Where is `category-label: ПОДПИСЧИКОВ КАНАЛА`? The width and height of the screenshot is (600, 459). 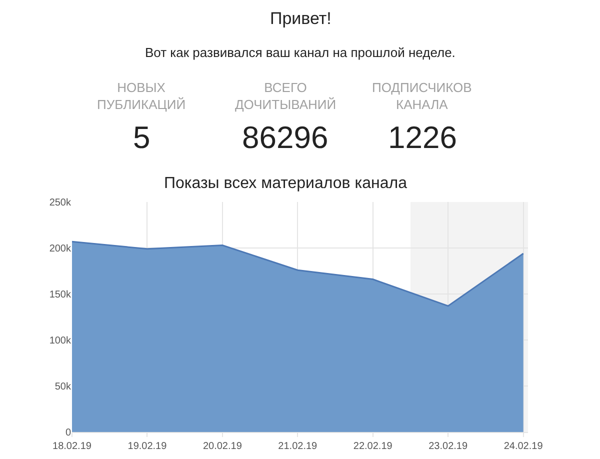 category-label: ПОДПИСЧИКОВ КАНАЛА is located at coordinates (422, 96).